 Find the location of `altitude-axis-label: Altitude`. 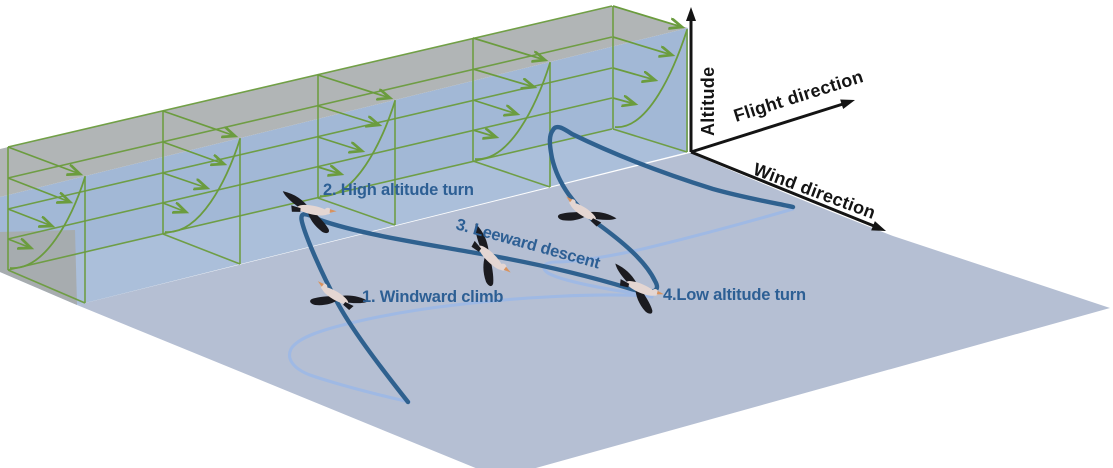

altitude-axis-label: Altitude is located at coordinates (708, 101).